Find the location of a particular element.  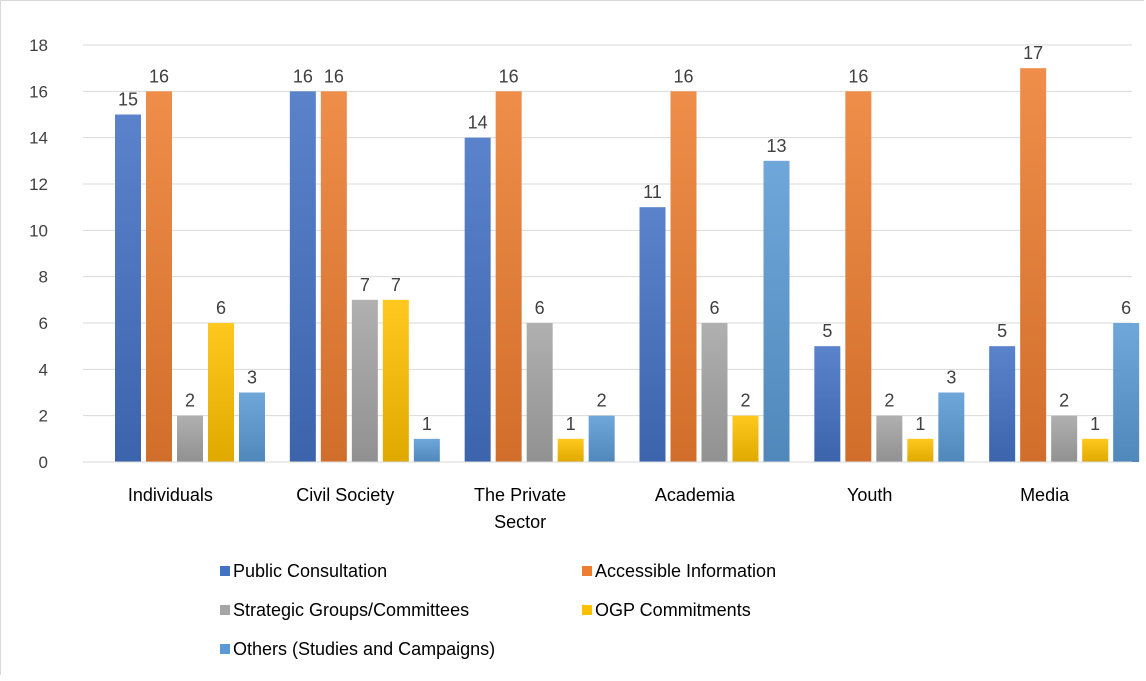

bar-strategic-groups-committees-youth is located at coordinates (889, 438).